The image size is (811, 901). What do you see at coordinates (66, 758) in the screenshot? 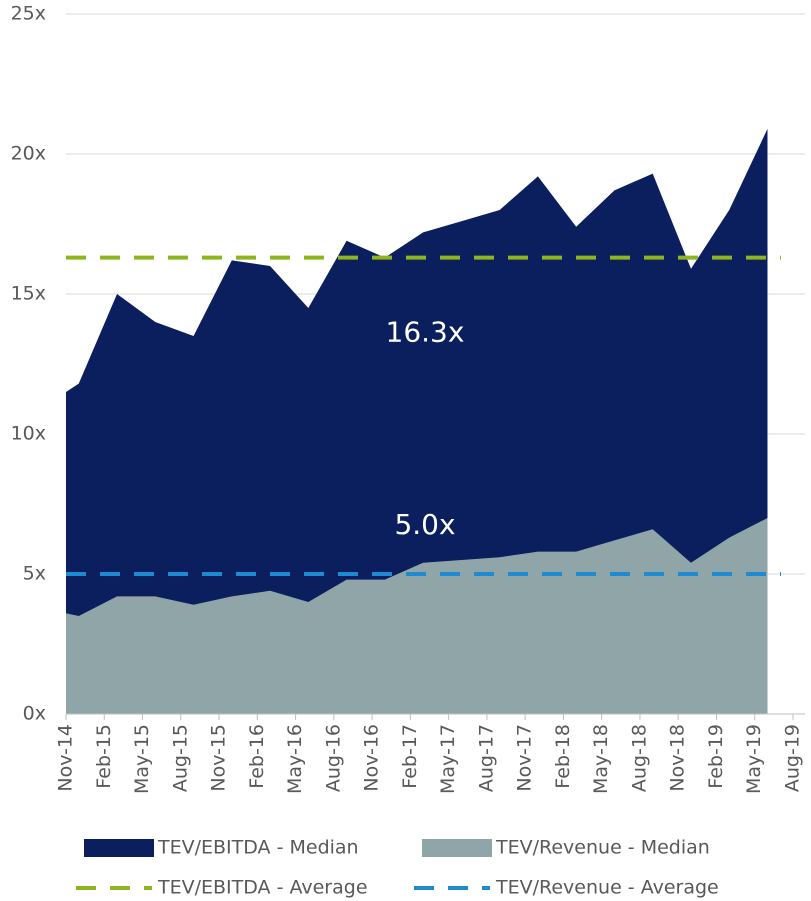
I see `x-tick-label: Nov-14` at bounding box center [66, 758].